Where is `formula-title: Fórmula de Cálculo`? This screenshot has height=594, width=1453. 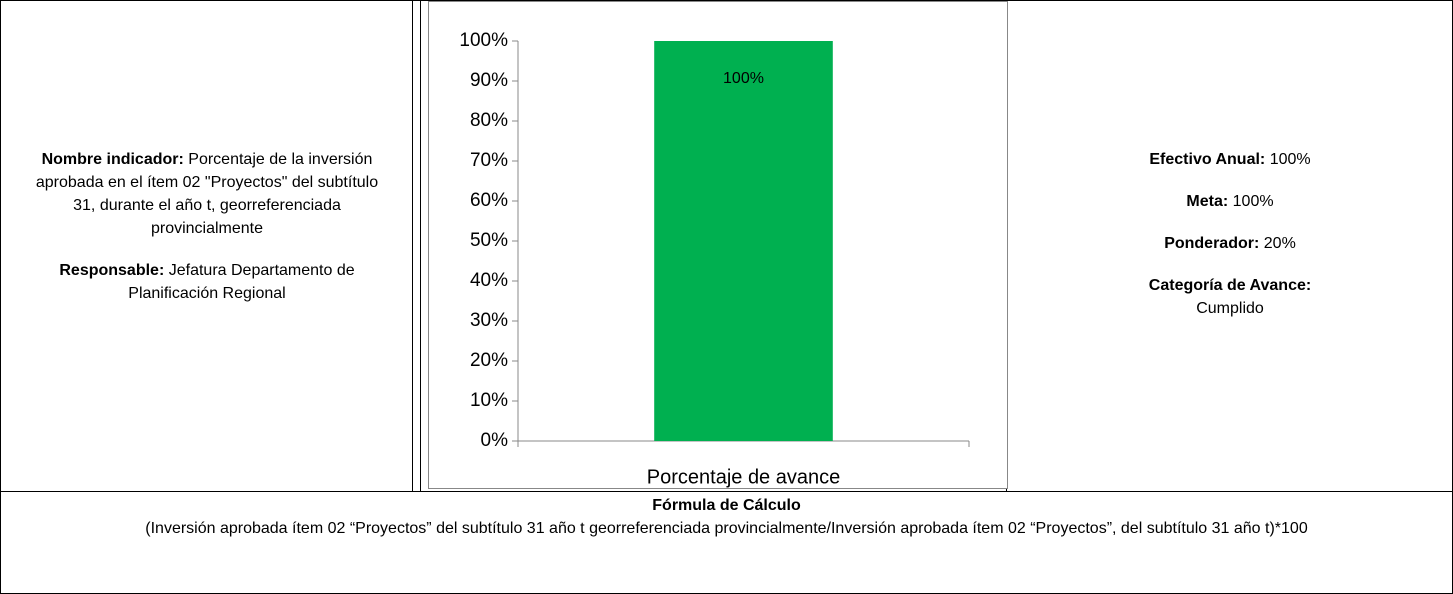 formula-title: Fórmula de Cálculo is located at coordinates (726, 505).